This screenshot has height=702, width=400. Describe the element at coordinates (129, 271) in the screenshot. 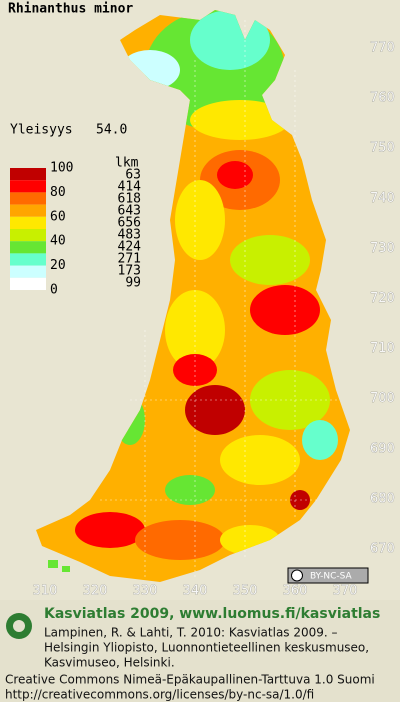

I see `legend-count: 173` at that location.